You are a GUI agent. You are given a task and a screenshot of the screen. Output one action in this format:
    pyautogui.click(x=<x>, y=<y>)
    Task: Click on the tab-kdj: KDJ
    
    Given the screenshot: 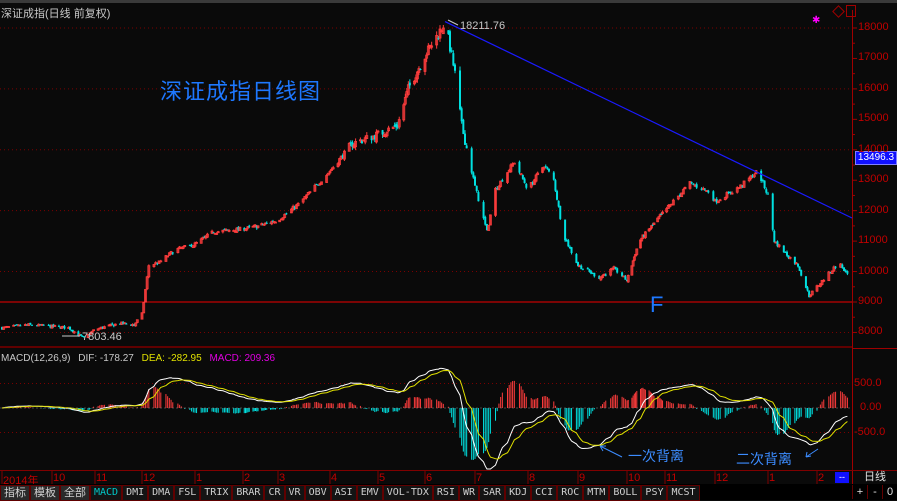 What is the action you would take?
    pyautogui.click(x=518, y=493)
    